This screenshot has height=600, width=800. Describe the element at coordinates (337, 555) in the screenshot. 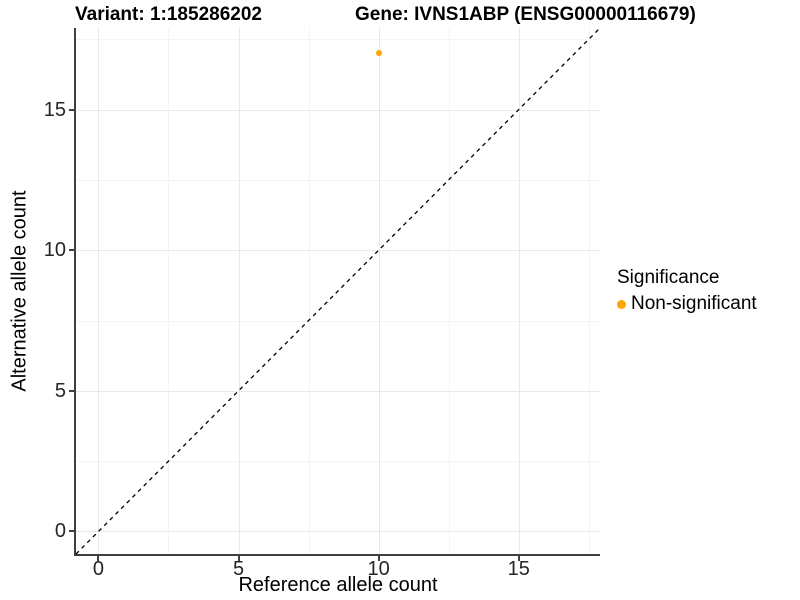

I see `x-axis-line` at that location.